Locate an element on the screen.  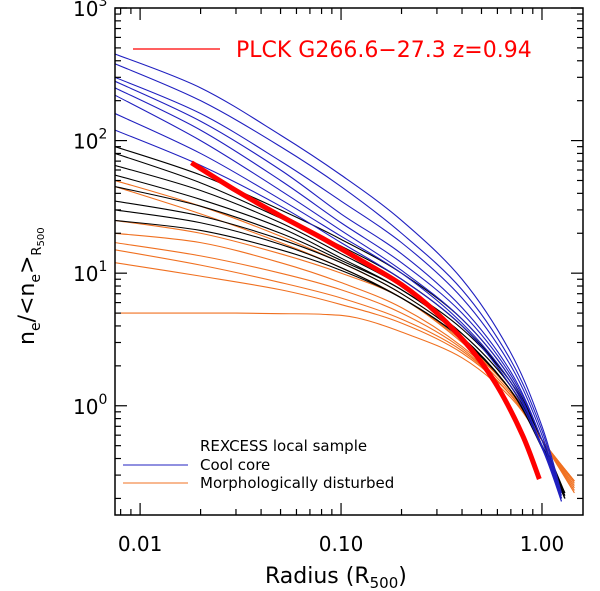
y-tick-label: 103 is located at coordinates (90, 10).